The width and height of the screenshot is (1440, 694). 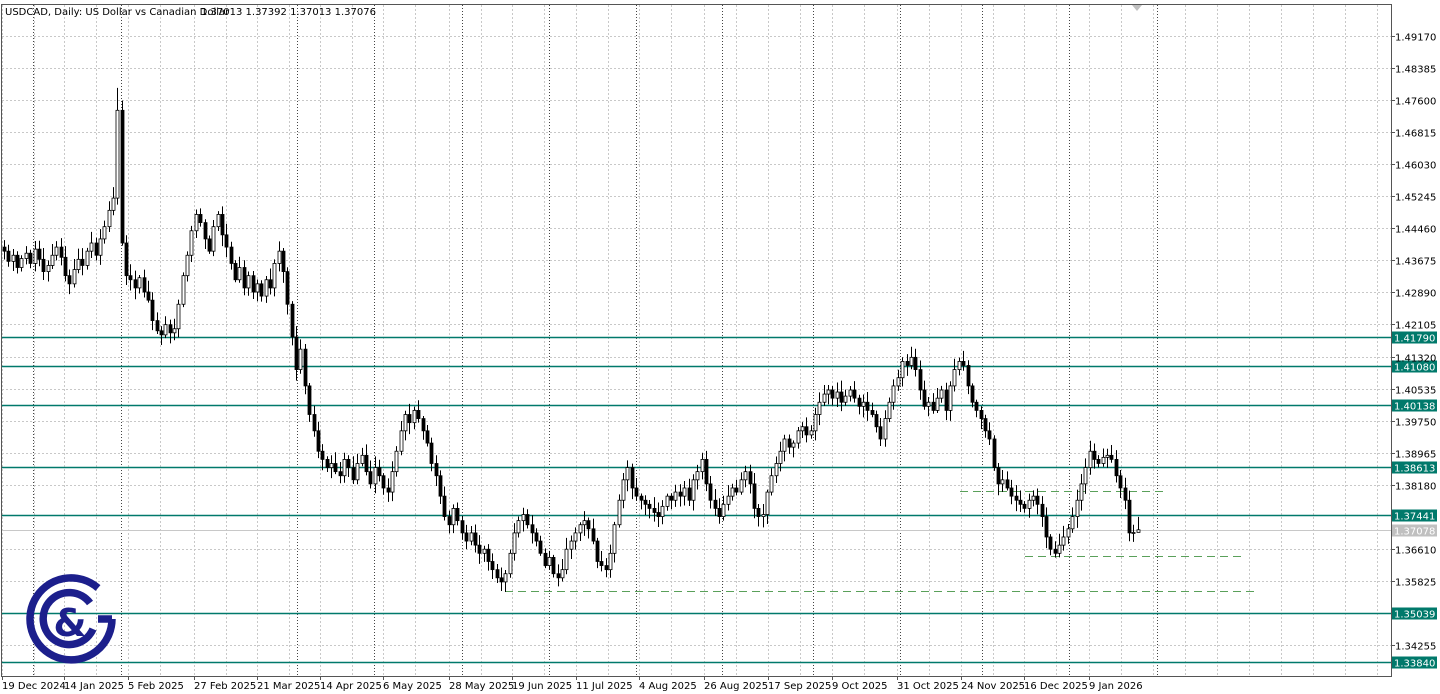 I want to click on time-tick-label: 19 Dec 2024, so click(x=34, y=686).